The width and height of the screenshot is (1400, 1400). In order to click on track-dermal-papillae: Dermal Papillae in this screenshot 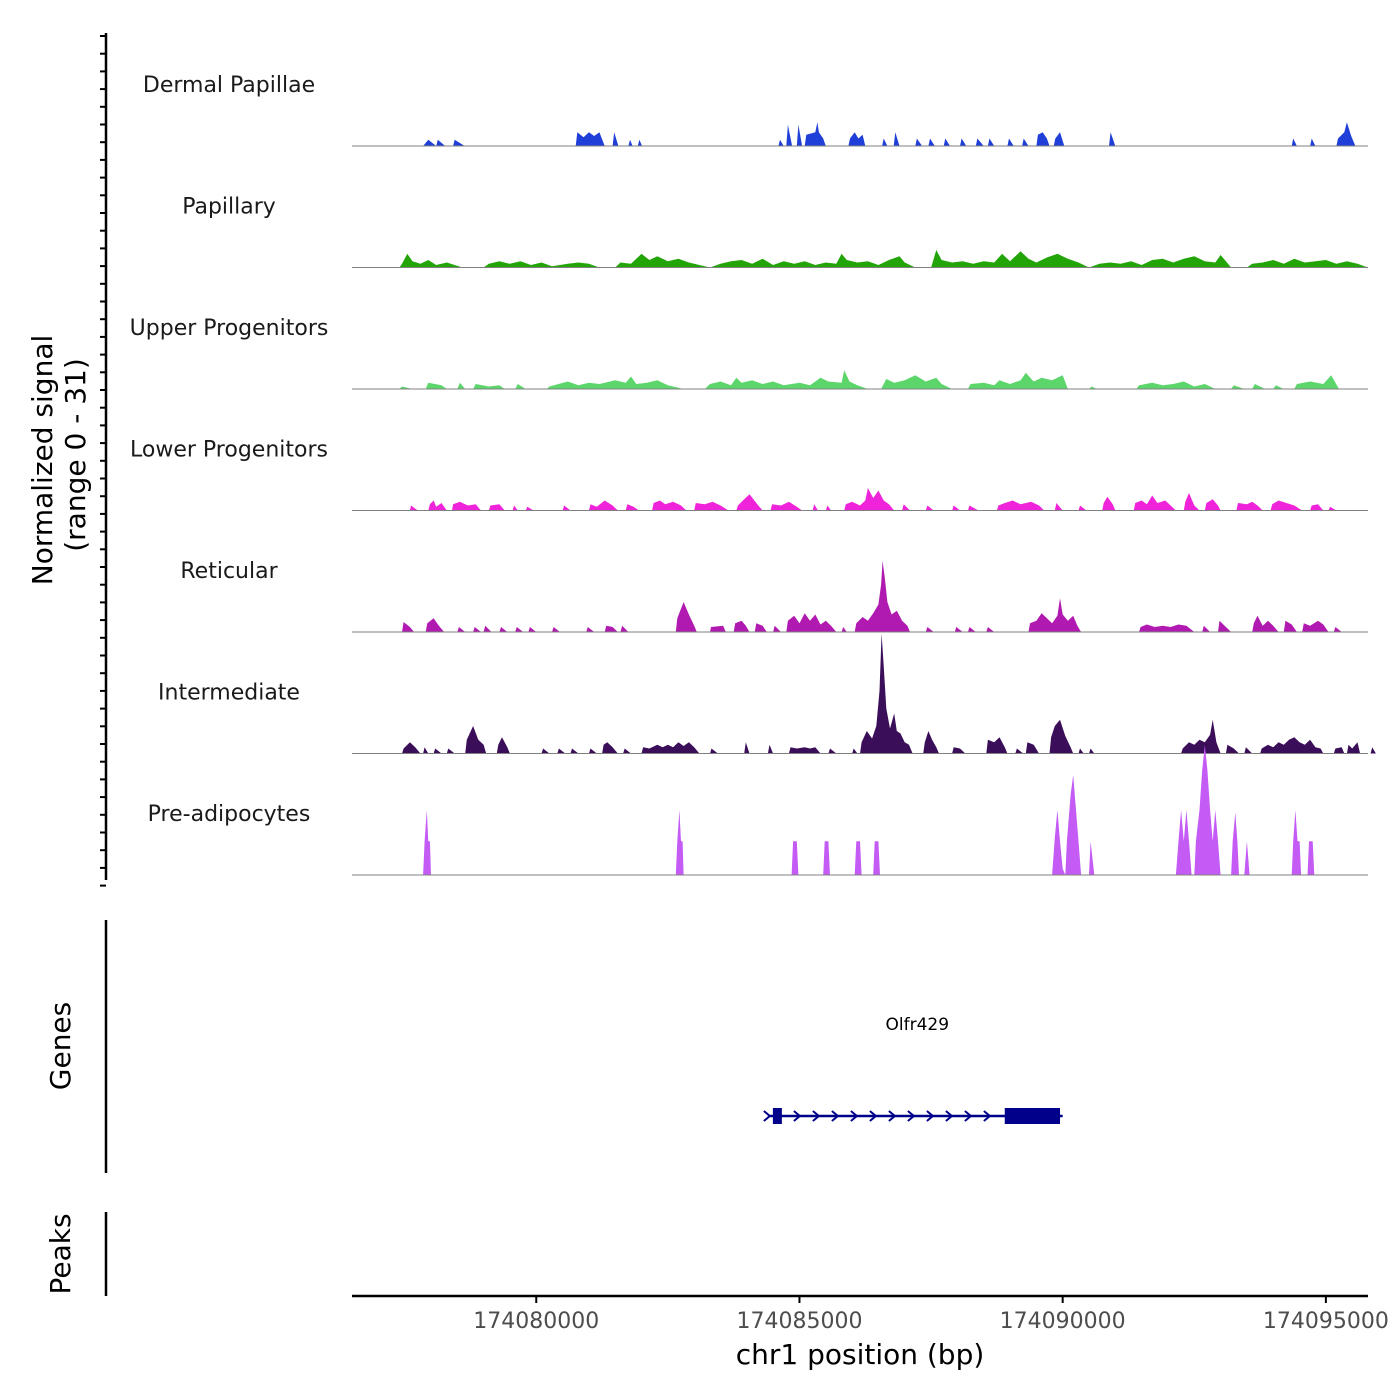, I will do `click(755, 110)`.